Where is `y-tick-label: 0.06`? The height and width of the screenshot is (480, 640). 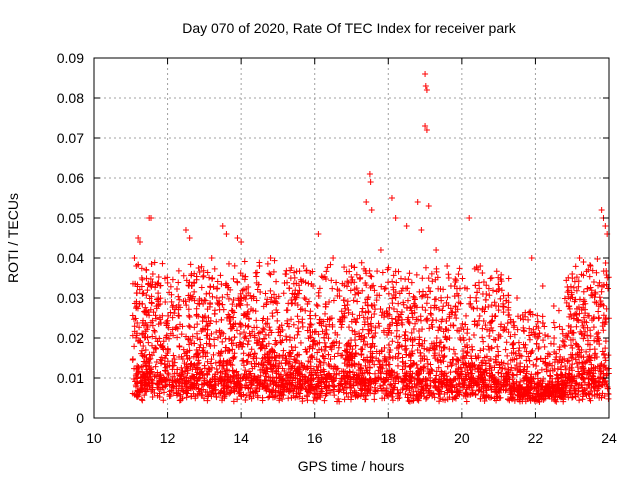 y-tick-label: 0.06 is located at coordinates (70, 178).